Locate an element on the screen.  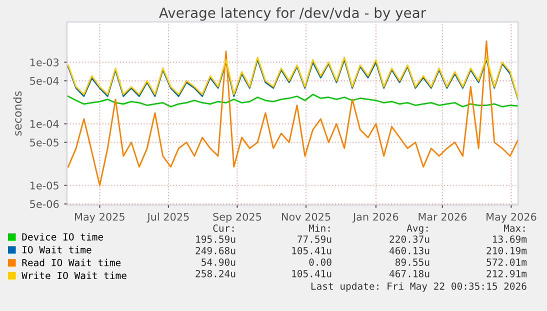
legend-label: Write IO Wait time is located at coordinates (74, 276).